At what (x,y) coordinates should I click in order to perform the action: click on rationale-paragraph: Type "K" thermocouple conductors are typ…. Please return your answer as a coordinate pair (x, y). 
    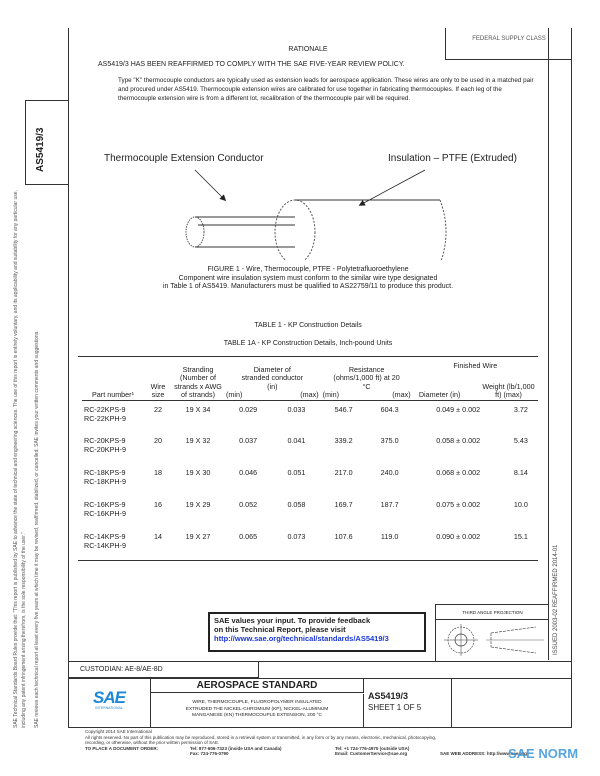
    Looking at the image, I should click on (326, 89).